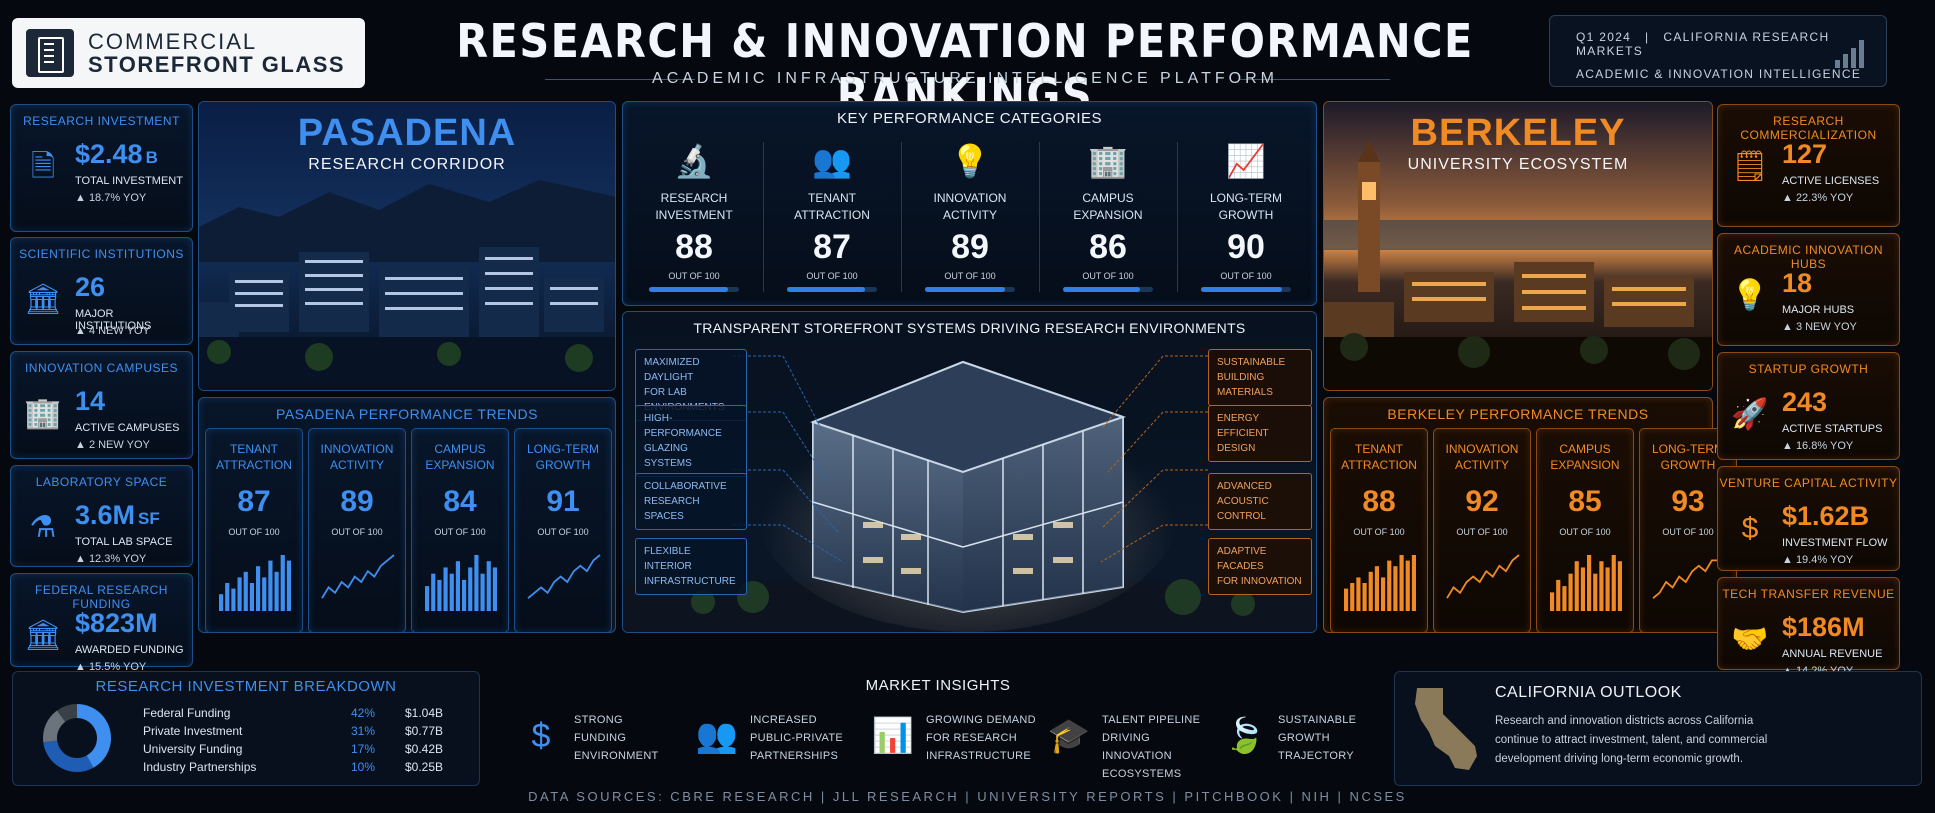 This screenshot has width=1935, height=813. I want to click on license-icon: 🗒, so click(1750, 166).